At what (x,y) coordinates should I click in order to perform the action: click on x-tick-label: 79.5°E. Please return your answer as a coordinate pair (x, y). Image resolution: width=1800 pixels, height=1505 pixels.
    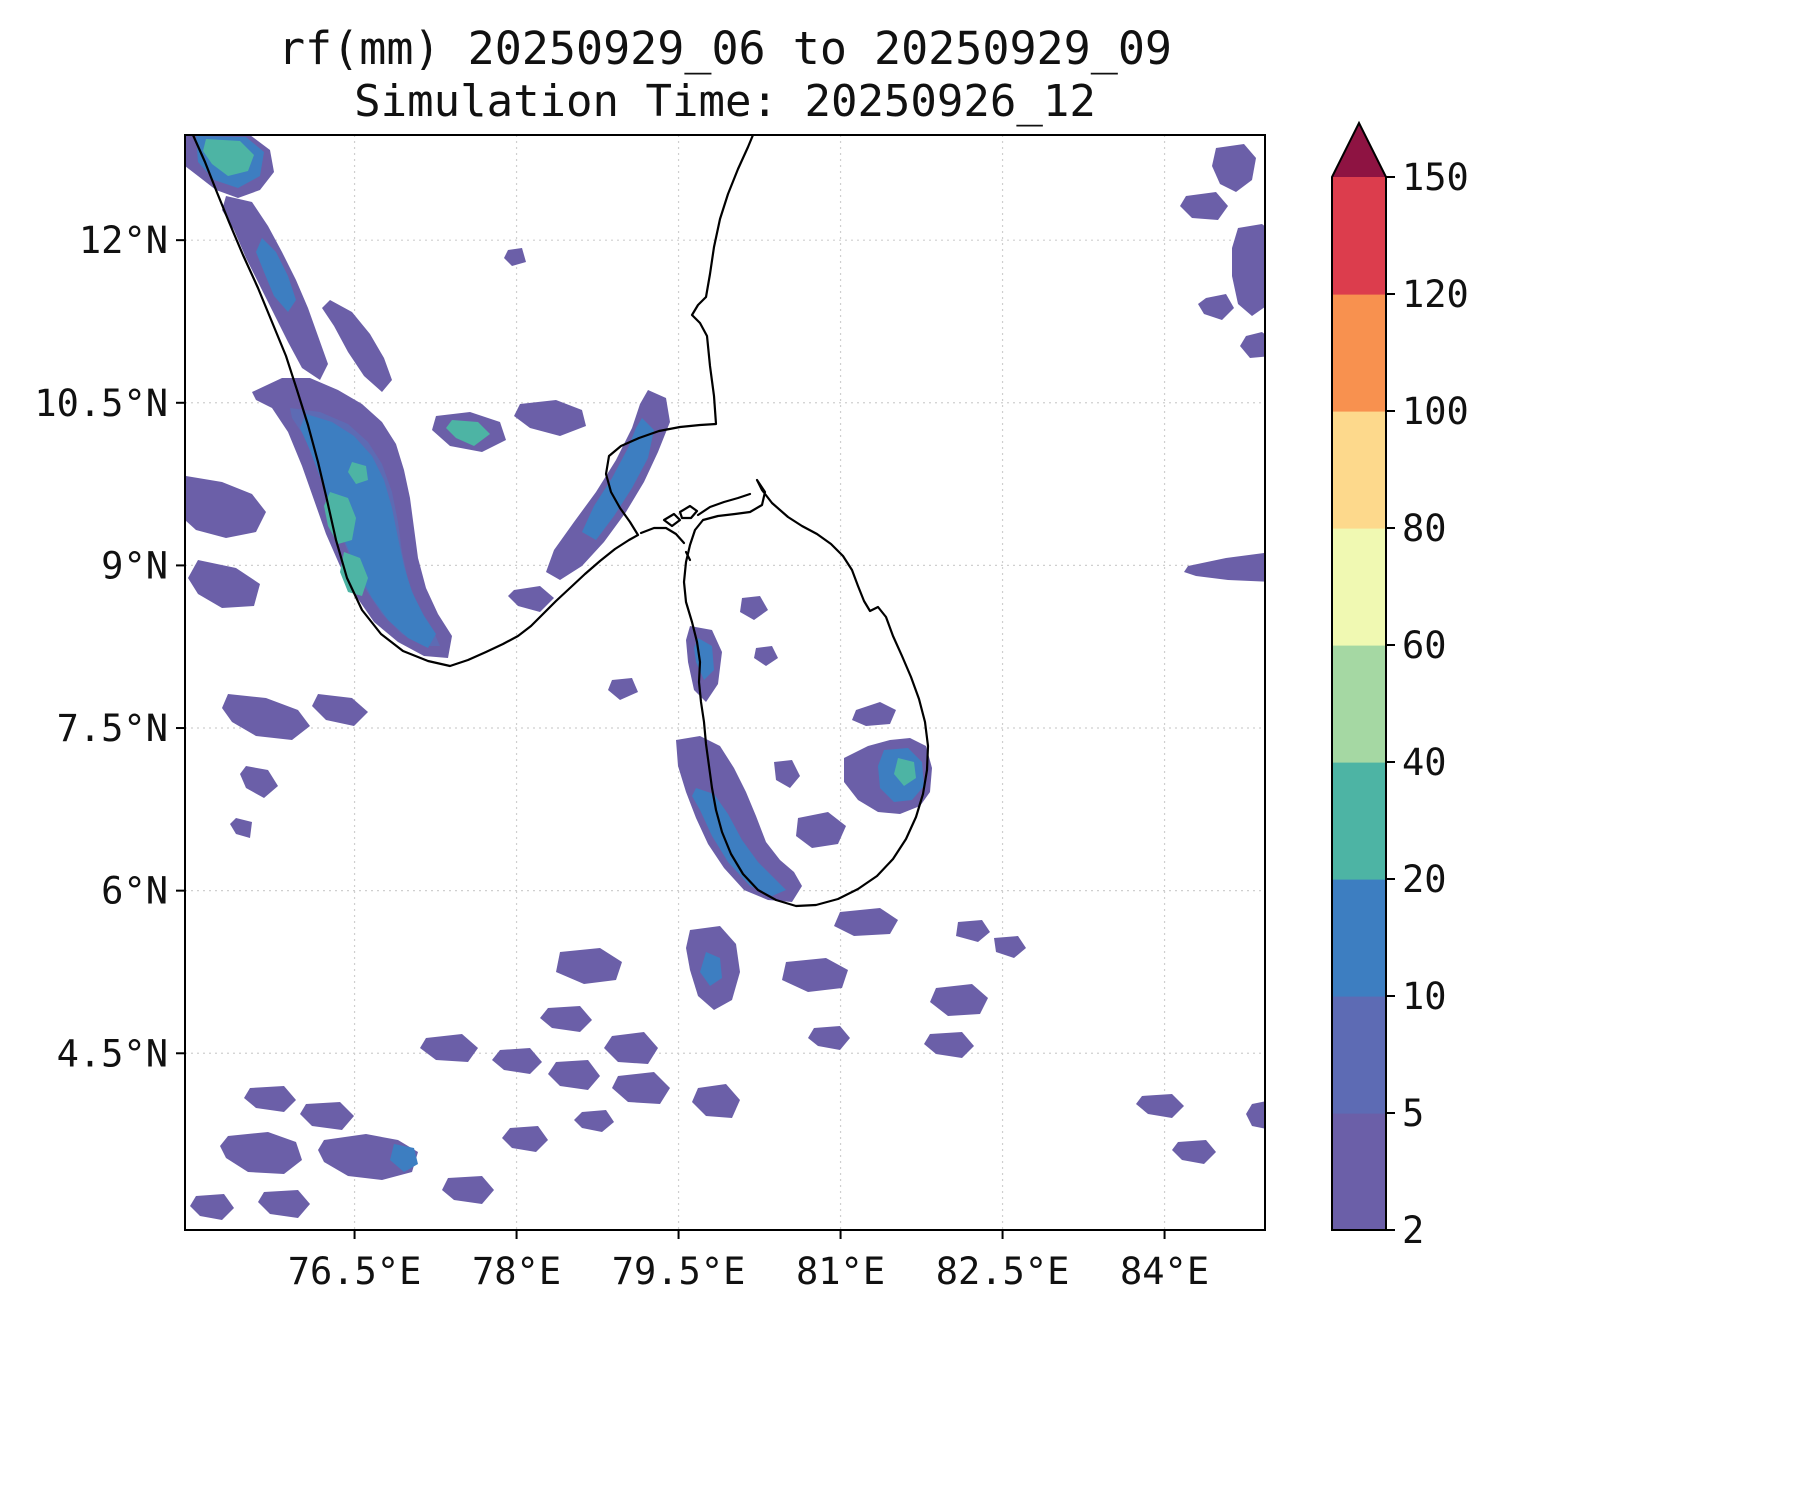
    Looking at the image, I should click on (679, 1271).